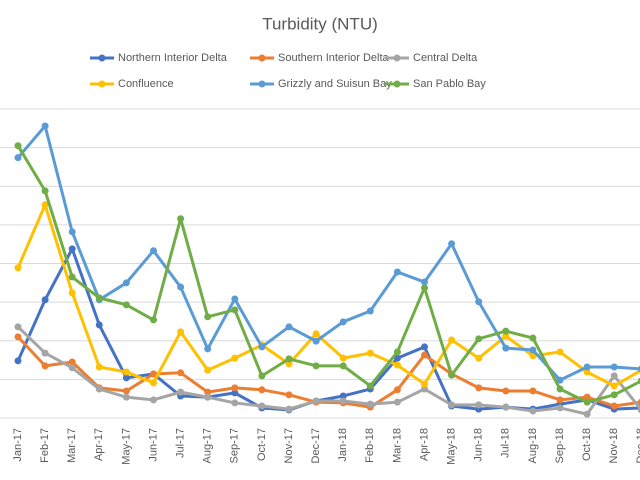  I want to click on x-tick-label: Mar-17, so click(72, 445).